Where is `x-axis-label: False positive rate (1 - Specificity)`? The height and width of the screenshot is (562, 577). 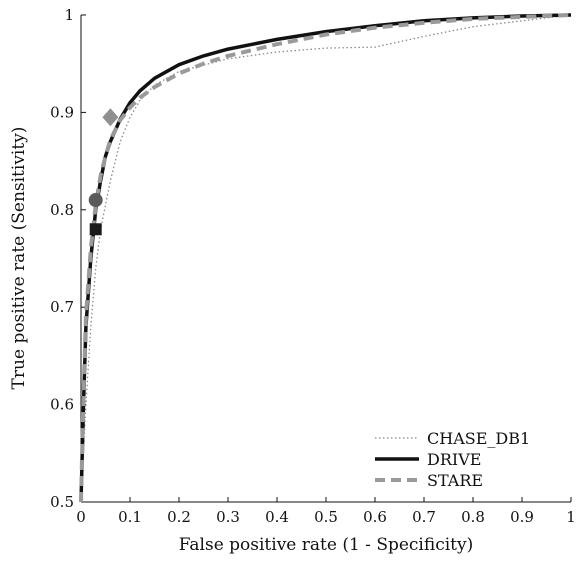
x-axis-label: False positive rate (1 - Specificity) is located at coordinates (326, 545).